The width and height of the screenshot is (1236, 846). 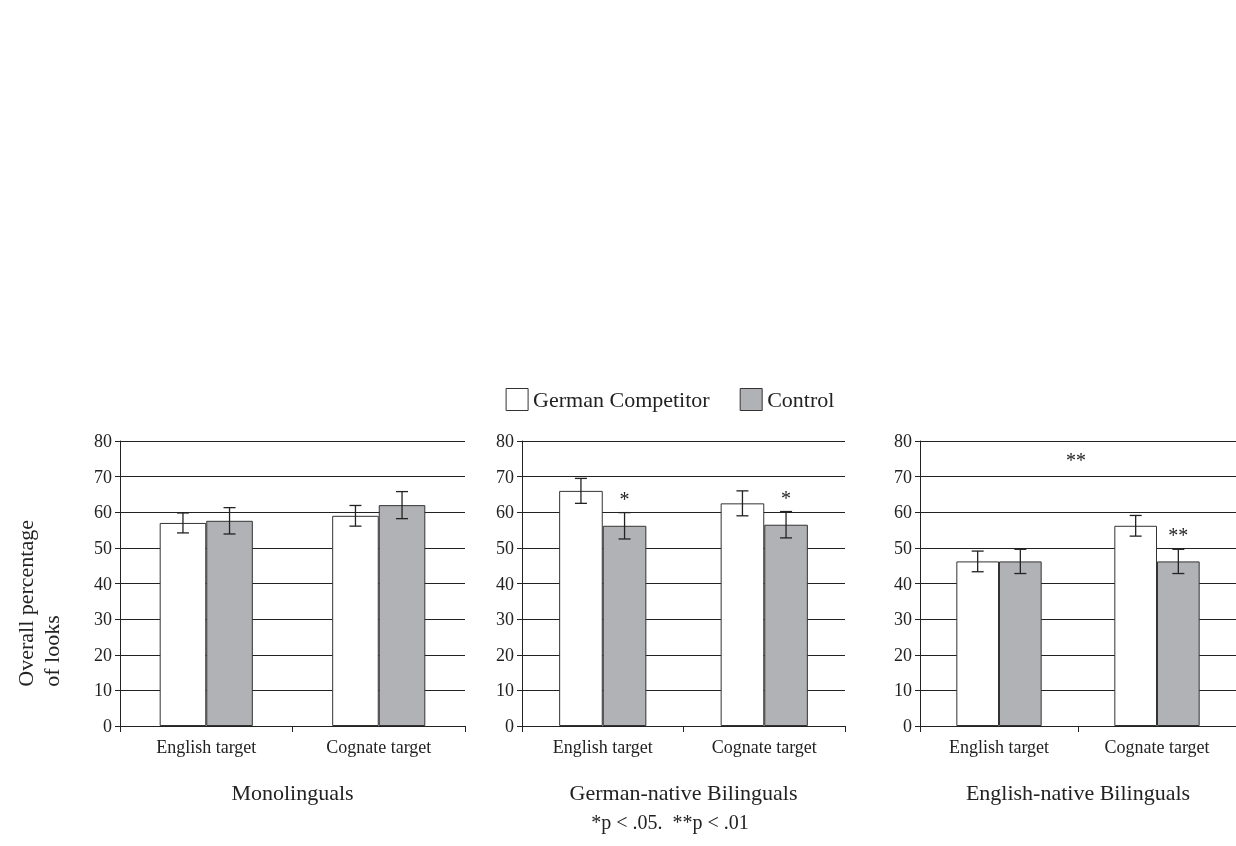 I want to click on legend-label: Control, so click(x=801, y=399).